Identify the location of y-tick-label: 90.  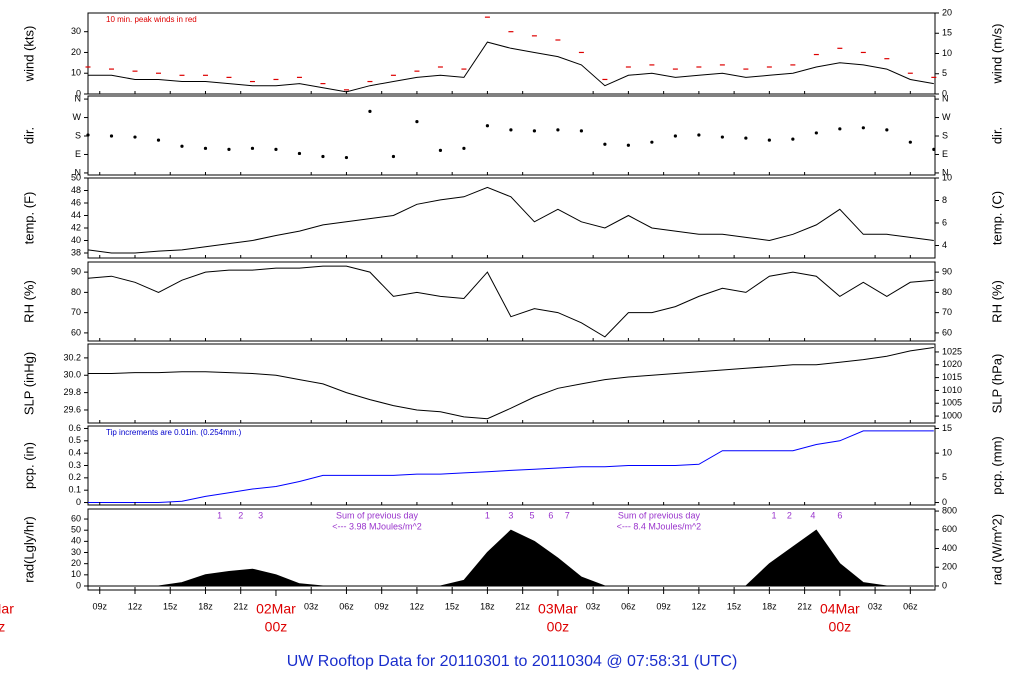
(76, 272).